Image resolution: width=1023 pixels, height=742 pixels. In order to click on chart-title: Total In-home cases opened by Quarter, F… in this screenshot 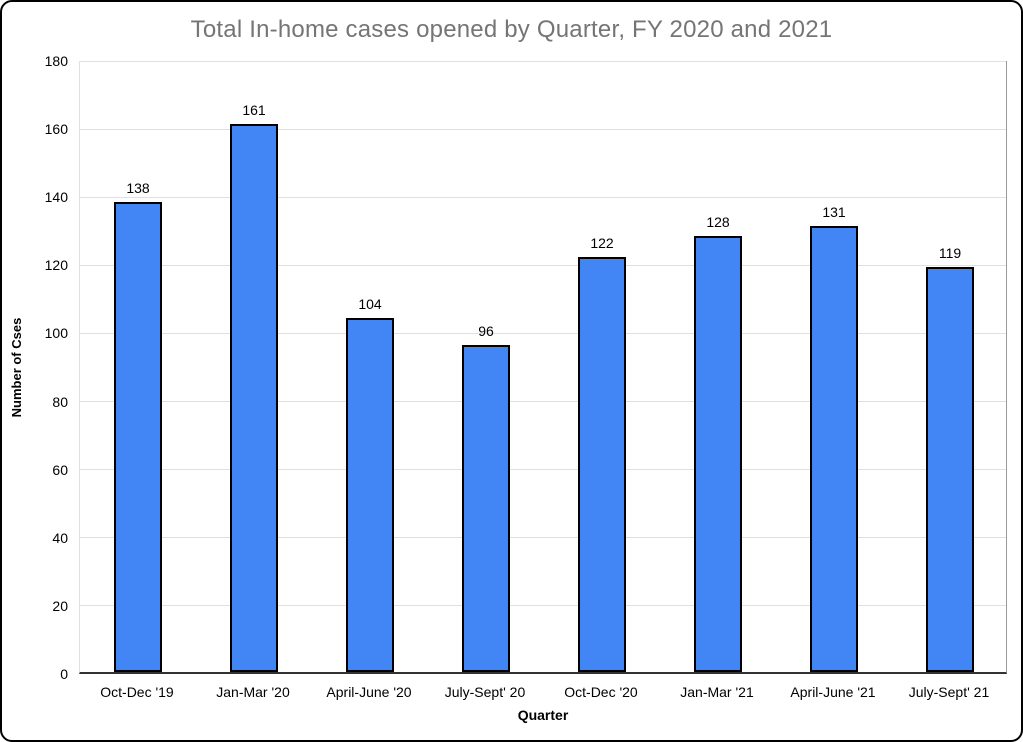, I will do `click(511, 29)`.